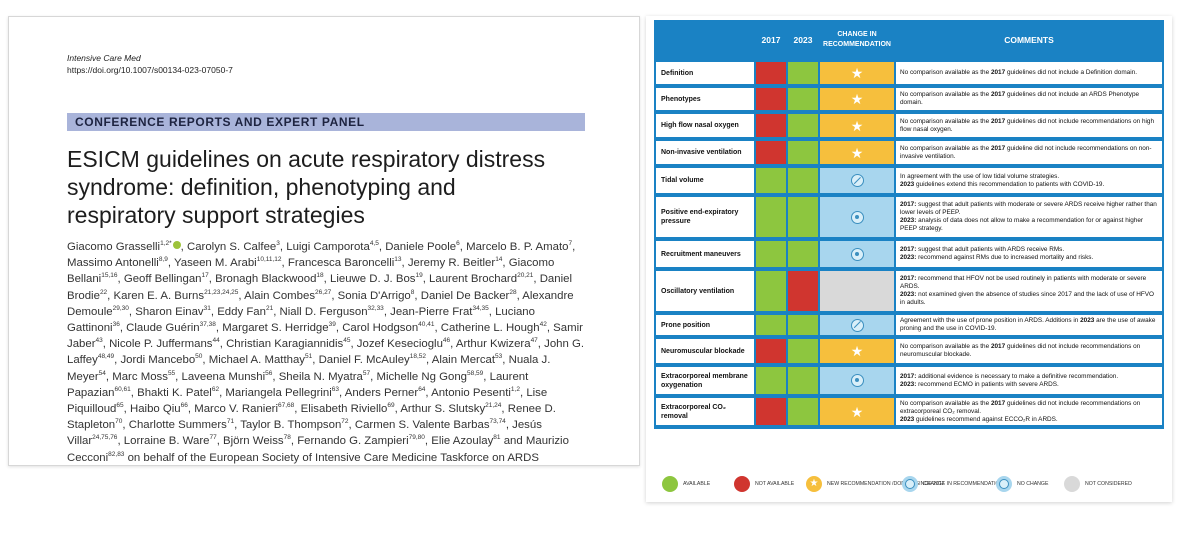  I want to click on change-cell: ★, so click(857, 99).